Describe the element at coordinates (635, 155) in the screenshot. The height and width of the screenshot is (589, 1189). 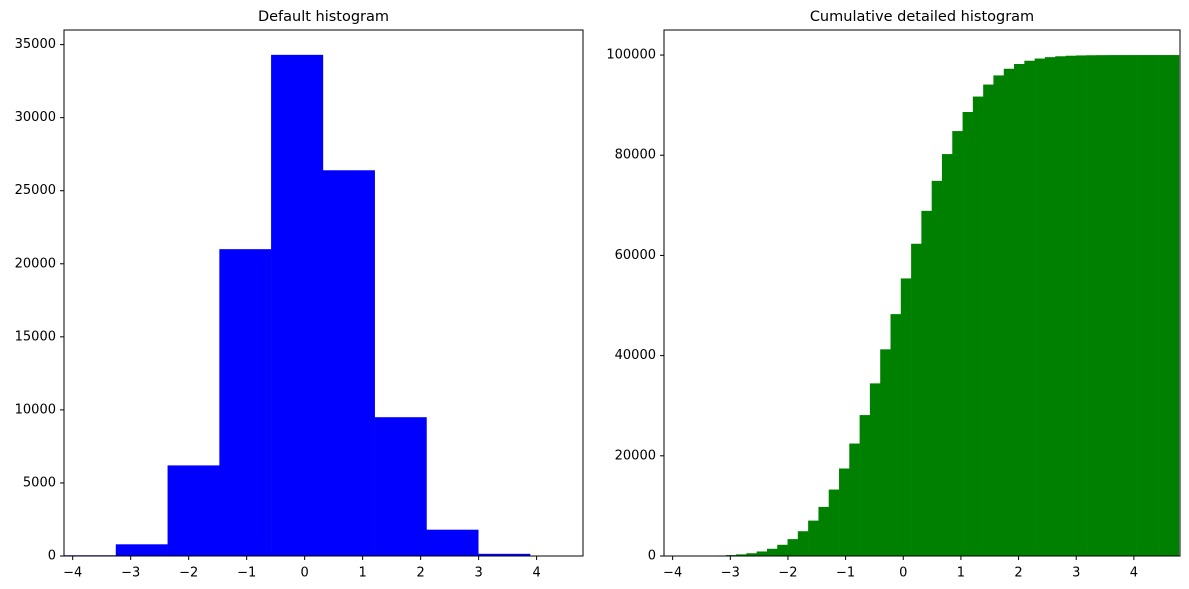
I see `y-tick-label: 80000` at that location.